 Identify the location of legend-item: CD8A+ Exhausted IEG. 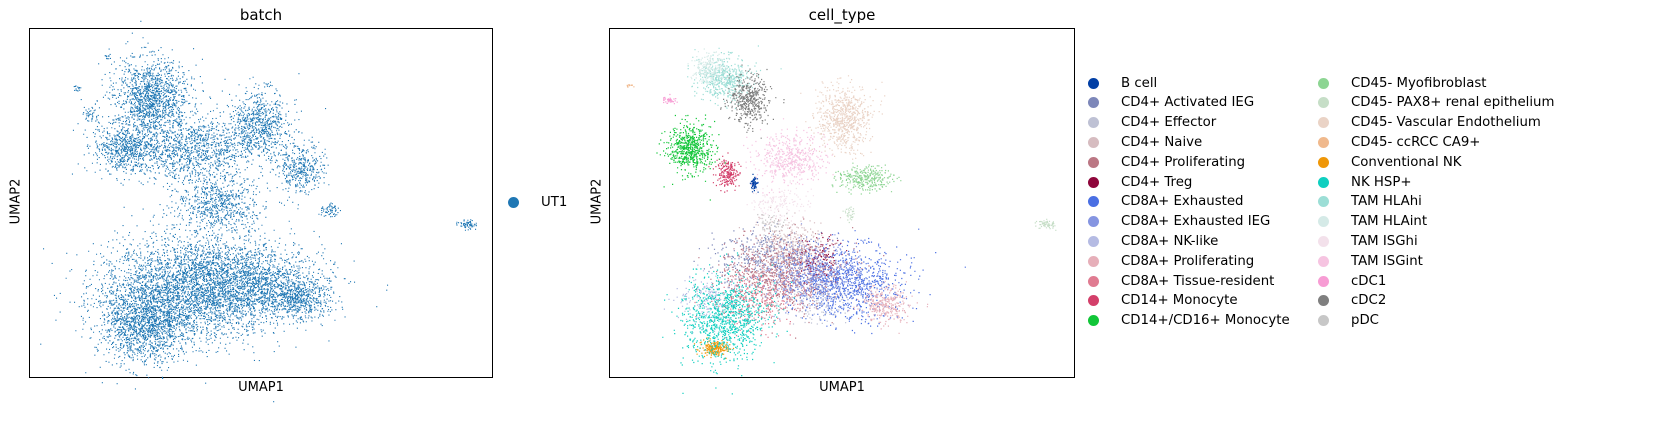
(1179, 222).